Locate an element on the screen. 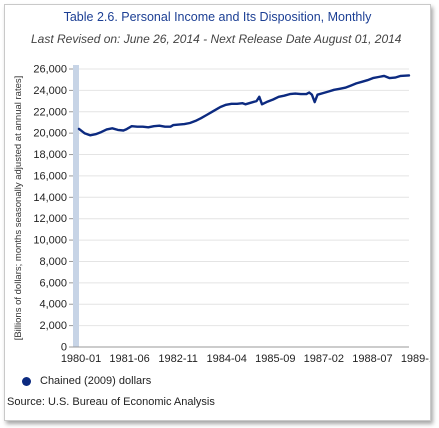 The height and width of the screenshot is (428, 439). y-tick-label: 12,000 is located at coordinates (50, 219).